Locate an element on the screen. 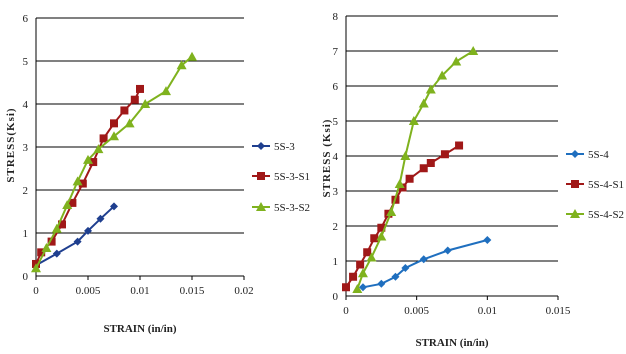  legend-label: 5S-3 is located at coordinates (284, 147).